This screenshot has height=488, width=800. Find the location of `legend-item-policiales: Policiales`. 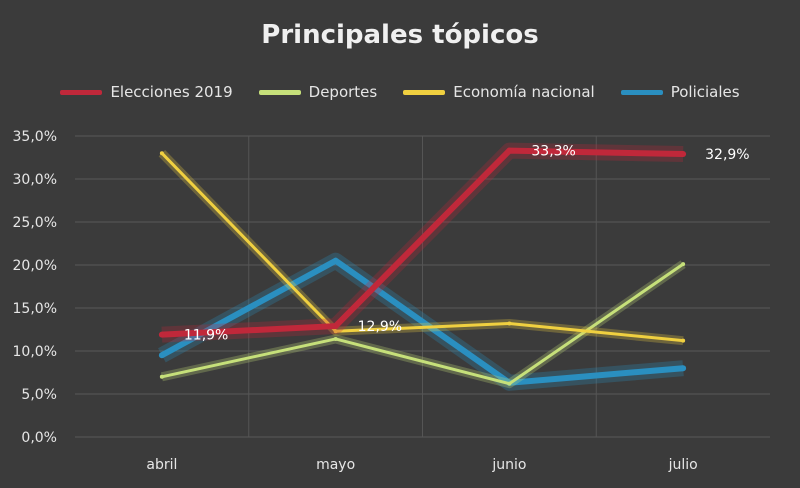

legend-item-policiales: Policiales is located at coordinates (680, 92).